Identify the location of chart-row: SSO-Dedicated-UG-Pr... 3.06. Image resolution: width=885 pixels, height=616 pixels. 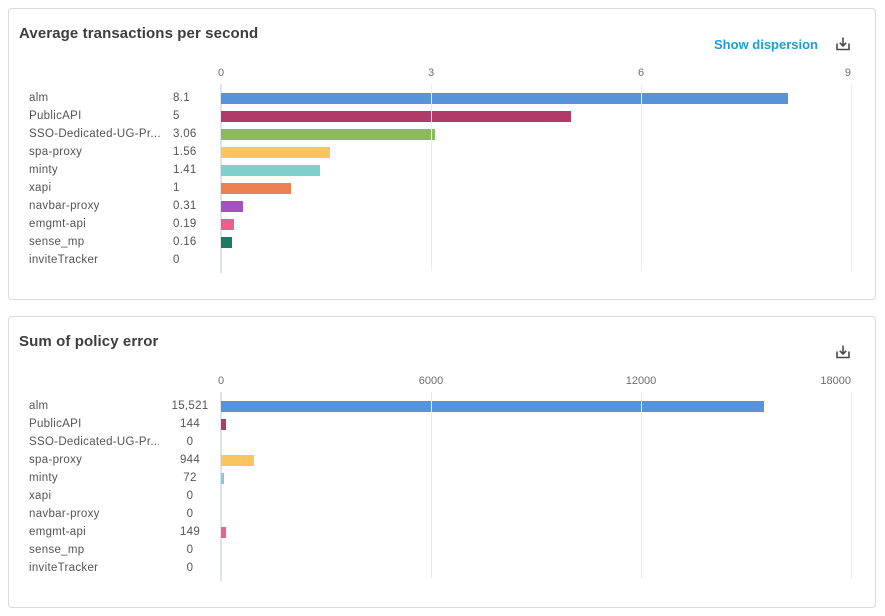
(442, 134).